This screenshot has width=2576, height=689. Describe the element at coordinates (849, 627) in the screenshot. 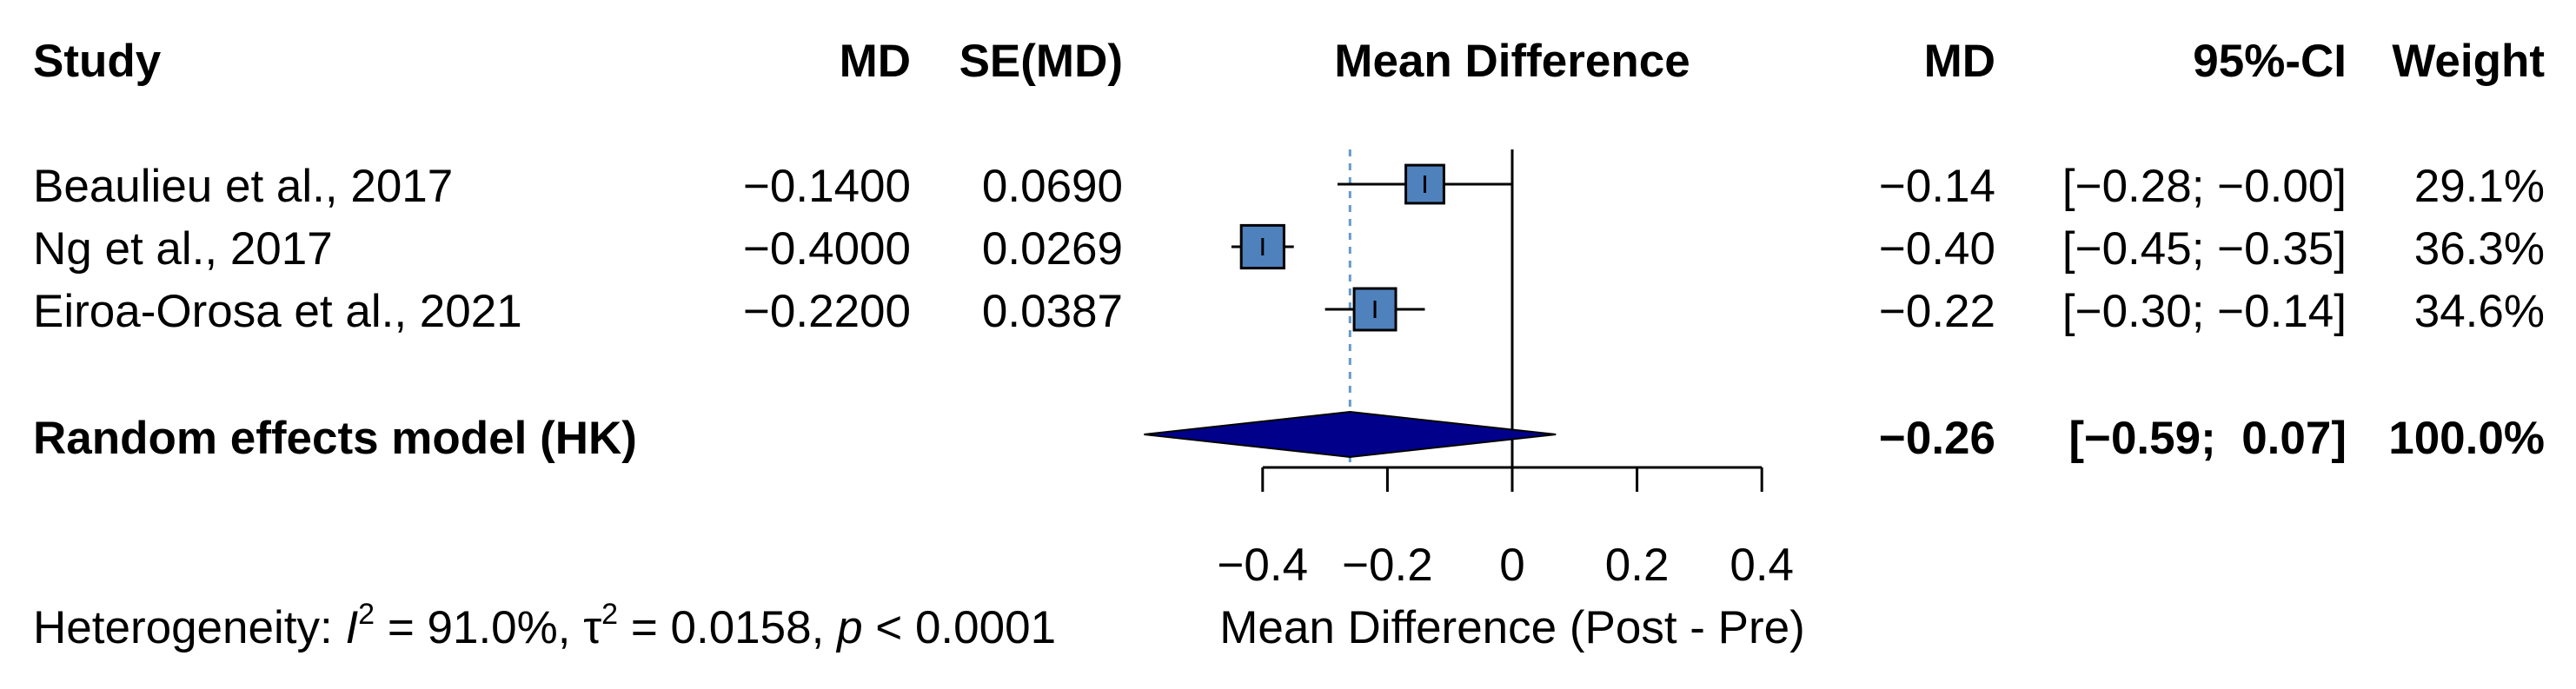

I see `het-p-symbol: p` at that location.